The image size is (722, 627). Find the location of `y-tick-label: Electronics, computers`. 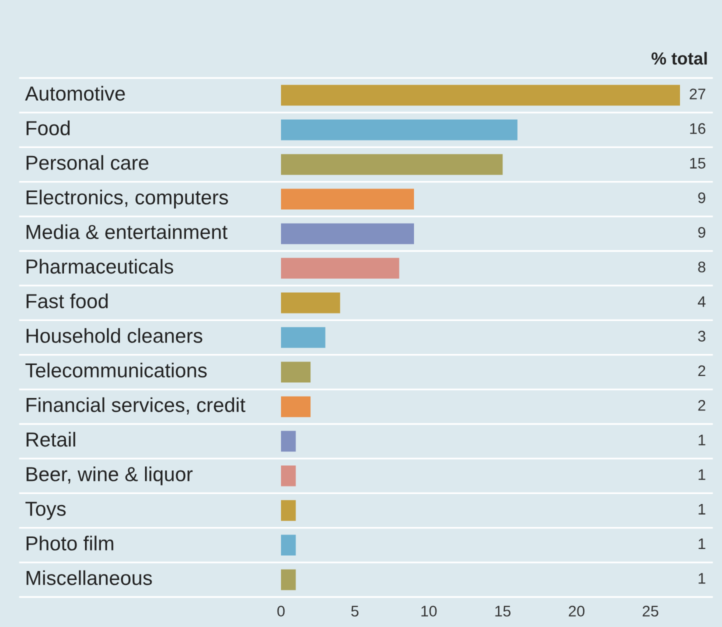

y-tick-label: Electronics, computers is located at coordinates (127, 199).